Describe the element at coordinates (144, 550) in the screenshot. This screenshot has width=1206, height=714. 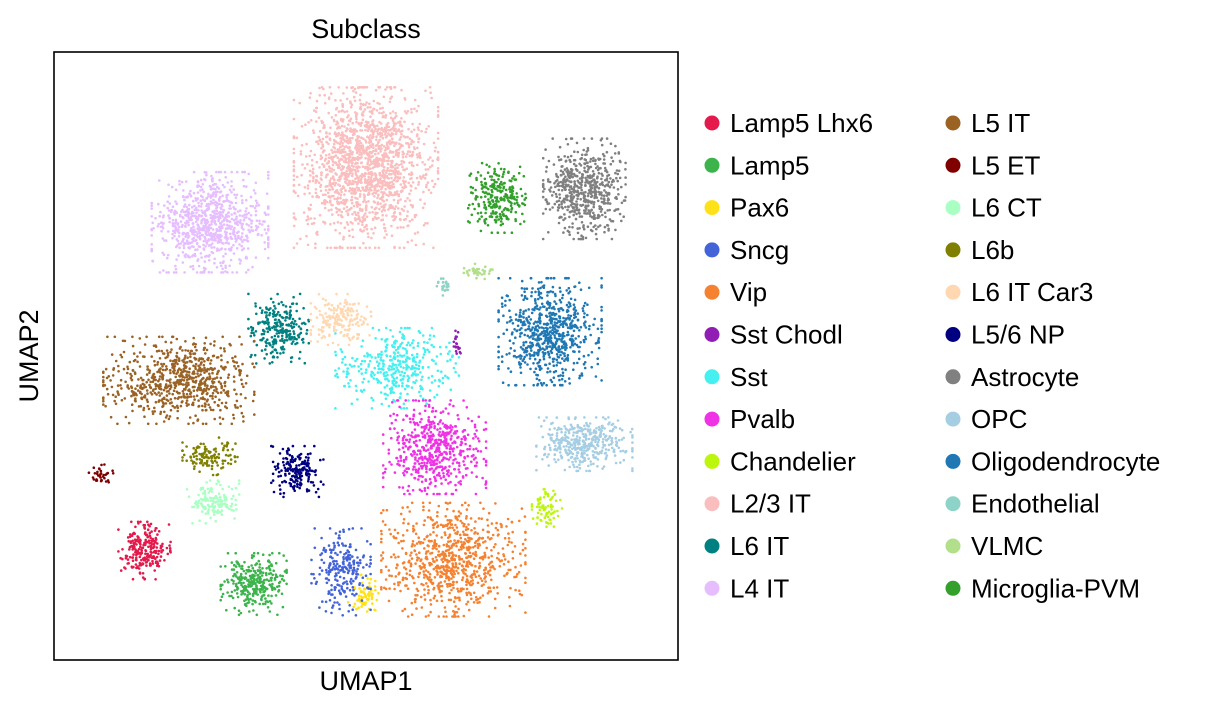
I see `series-lamp5-lhx6` at that location.